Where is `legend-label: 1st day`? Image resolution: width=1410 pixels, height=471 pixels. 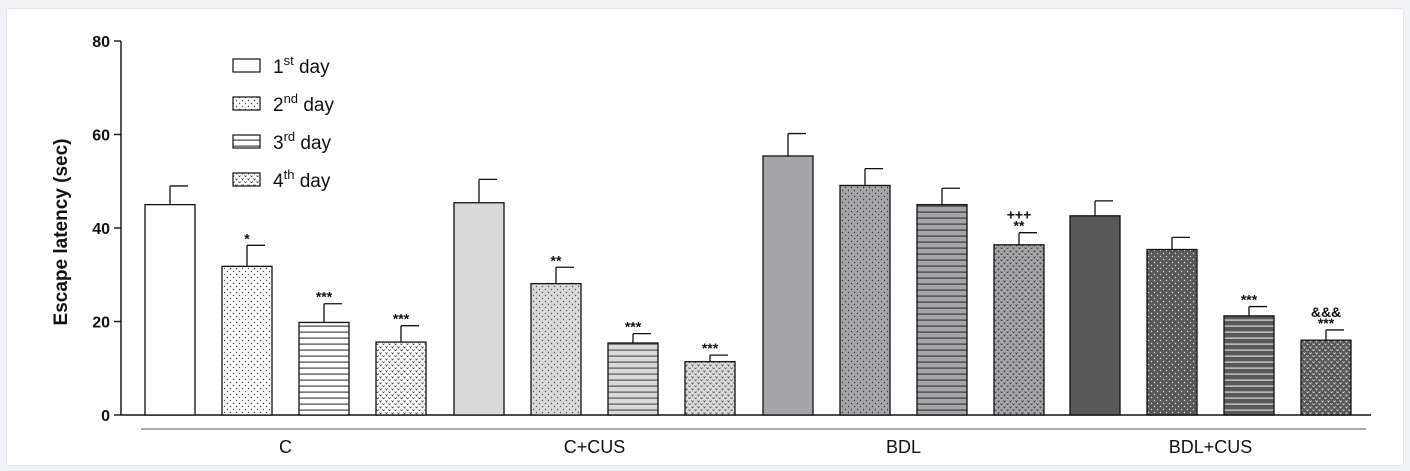 legend-label: 1st day is located at coordinates (301, 65).